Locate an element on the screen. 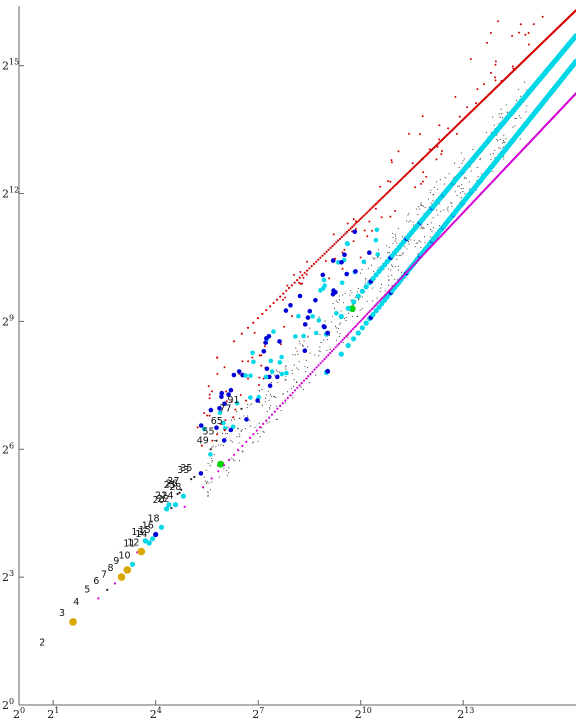 This screenshot has width=576, height=720. y-tick-label: 215 is located at coordinates (10, 65).